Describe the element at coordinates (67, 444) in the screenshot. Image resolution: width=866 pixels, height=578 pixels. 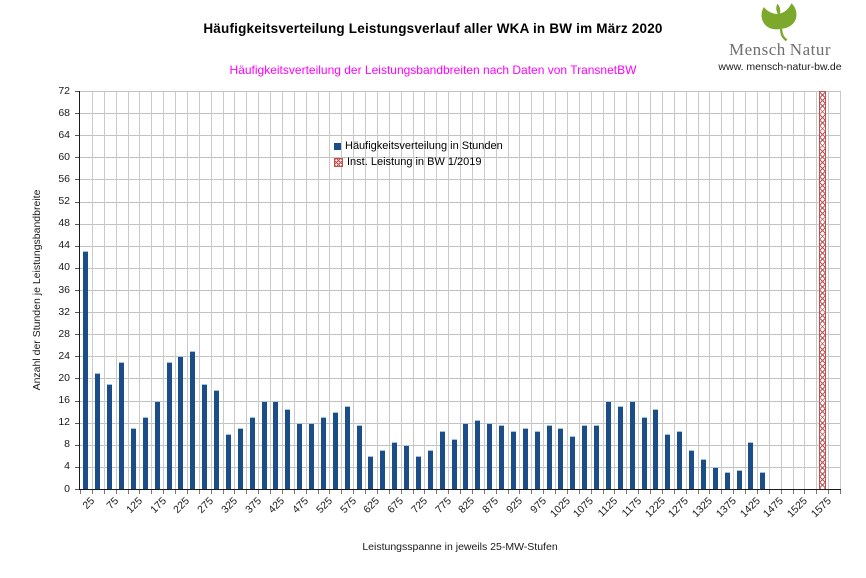
I see `y-tick-label: 8` at that location.